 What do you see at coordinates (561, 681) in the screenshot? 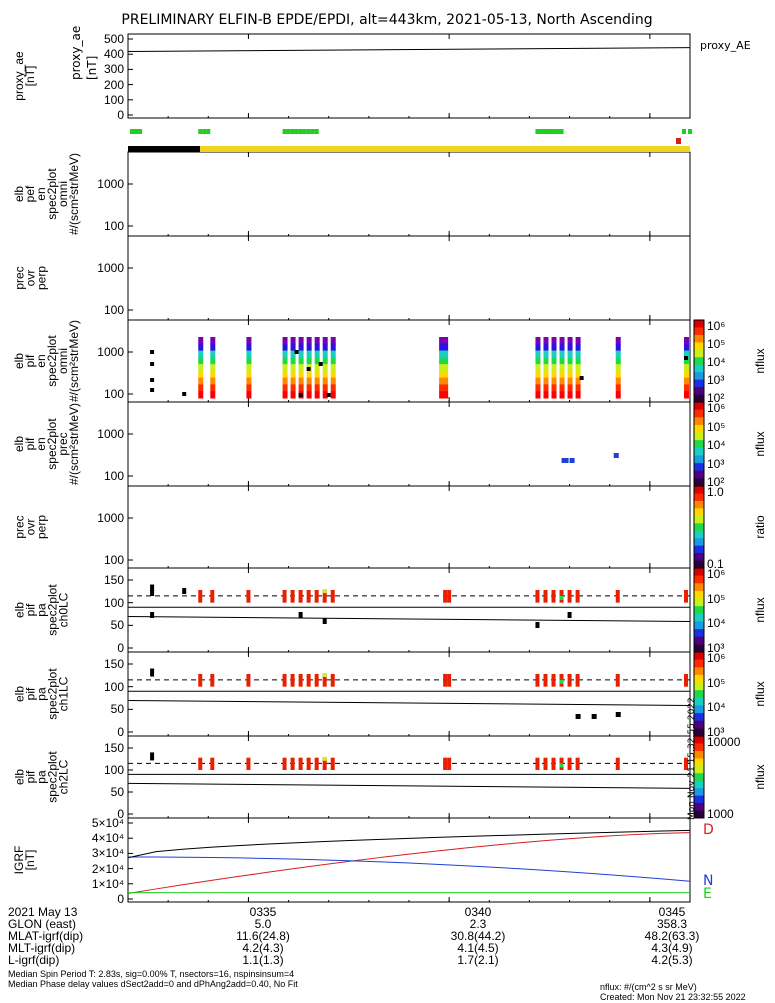
I see `pa-ch1-burst-hi` at bounding box center [561, 681].